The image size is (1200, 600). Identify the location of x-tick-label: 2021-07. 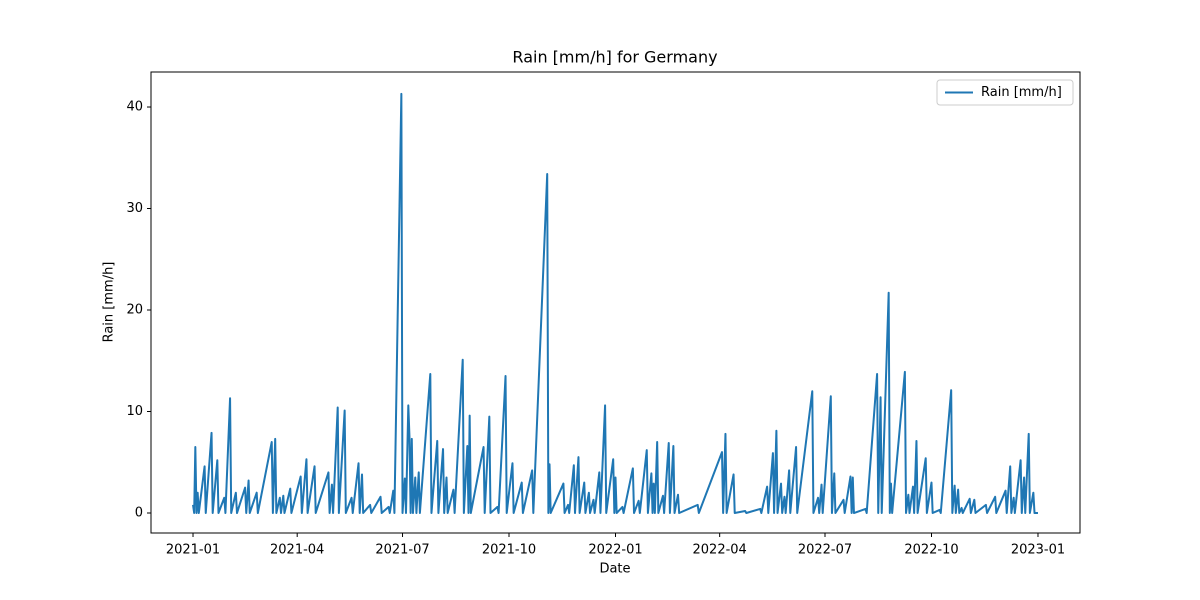
(402, 550).